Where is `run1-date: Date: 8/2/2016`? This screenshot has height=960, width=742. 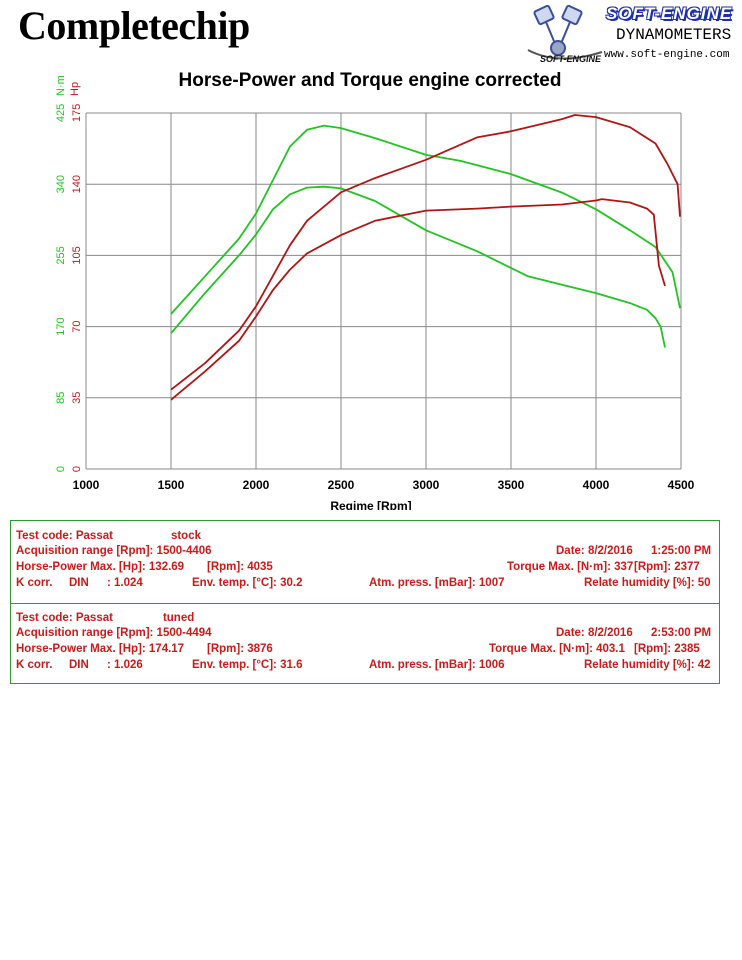 run1-date: Date: 8/2/2016 is located at coordinates (594, 551).